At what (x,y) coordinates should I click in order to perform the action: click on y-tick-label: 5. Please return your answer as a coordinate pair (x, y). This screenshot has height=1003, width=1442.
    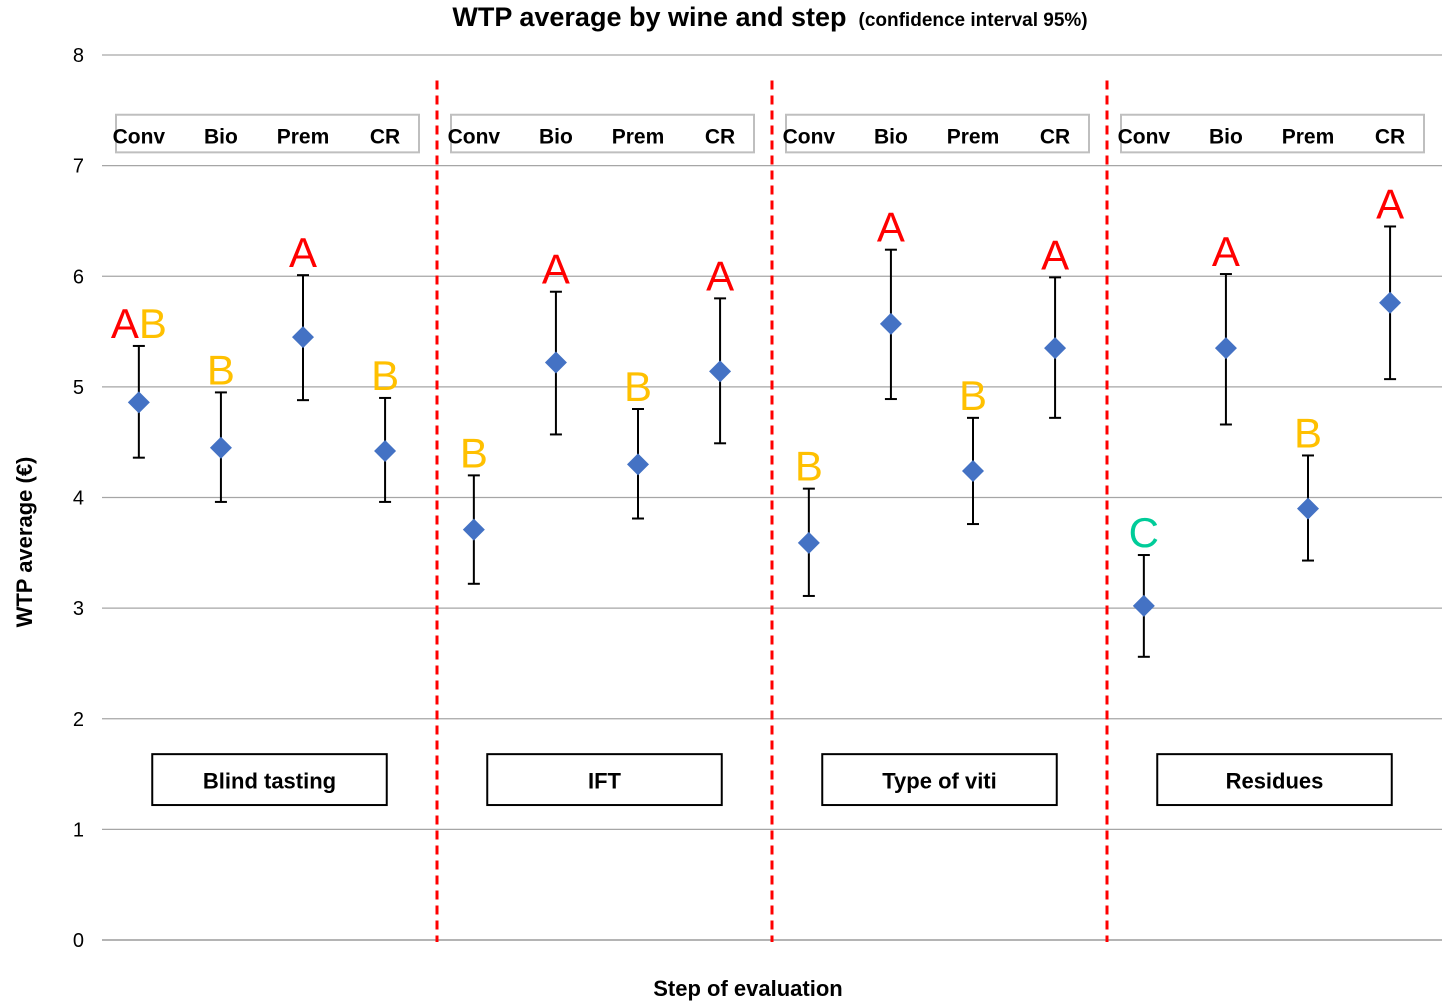
    Looking at the image, I should click on (78, 388).